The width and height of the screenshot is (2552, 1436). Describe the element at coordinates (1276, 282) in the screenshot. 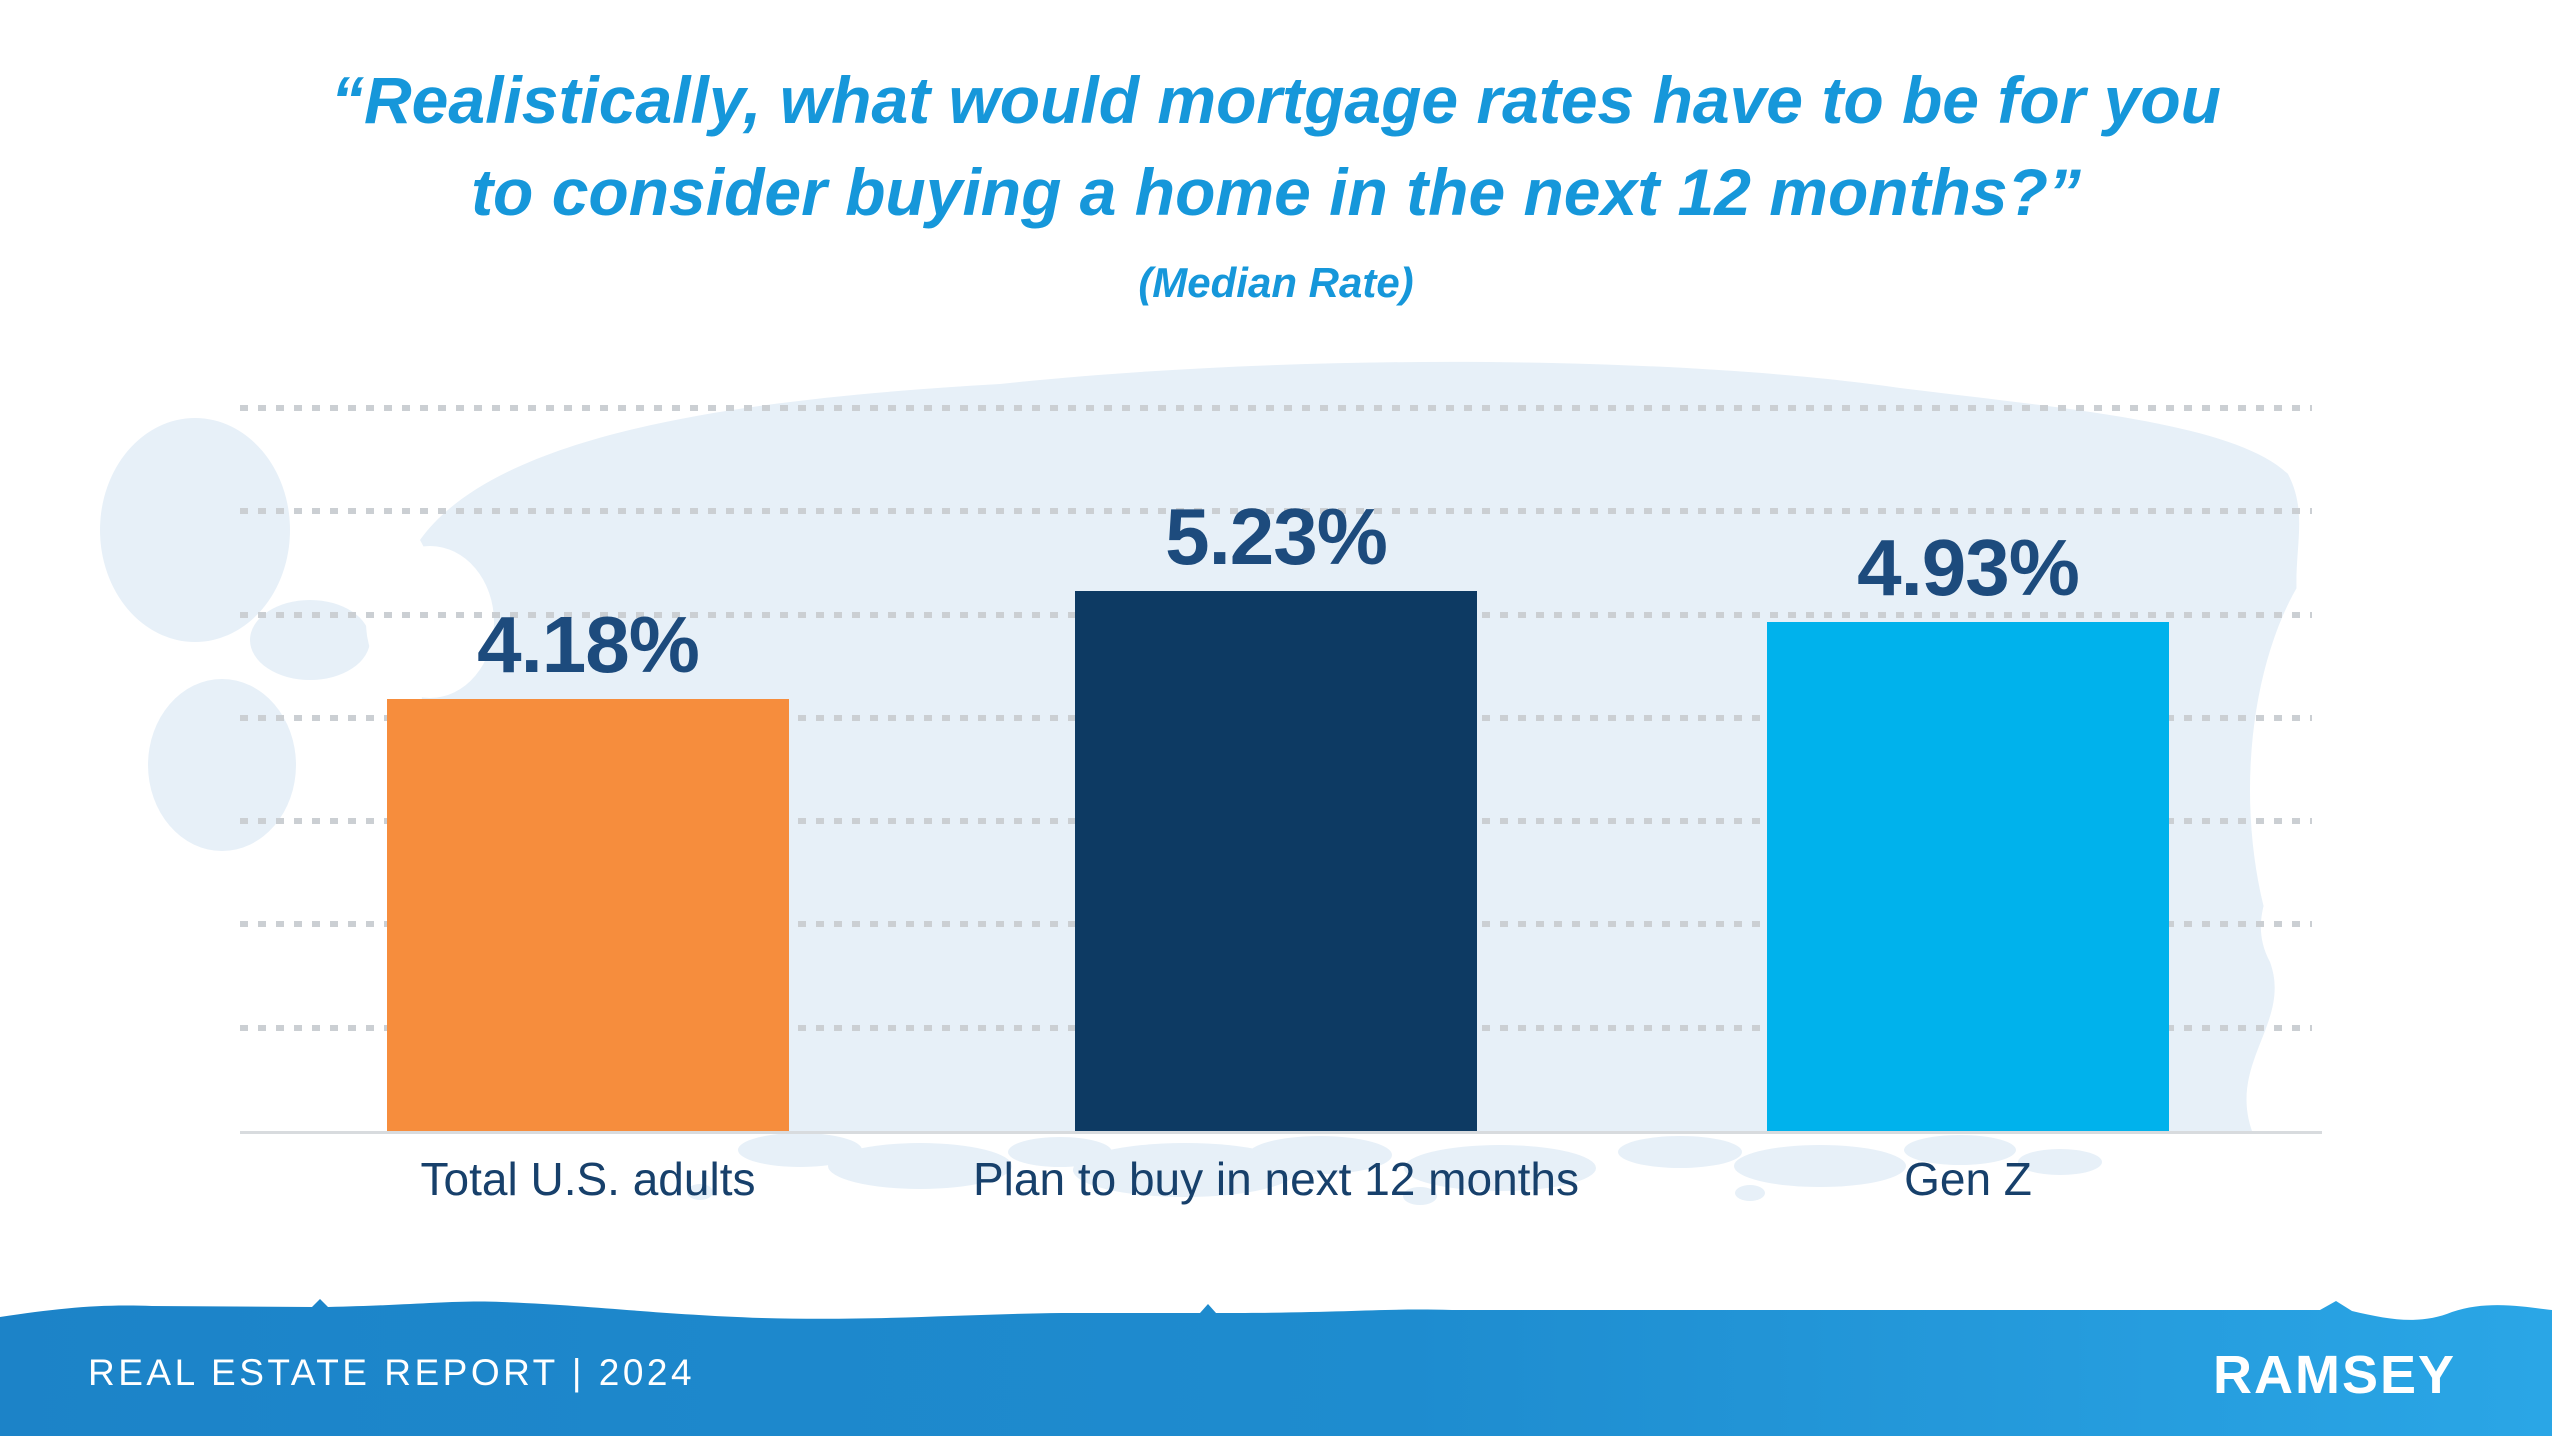

I see `chart-subtitle: (Median Rate)` at that location.